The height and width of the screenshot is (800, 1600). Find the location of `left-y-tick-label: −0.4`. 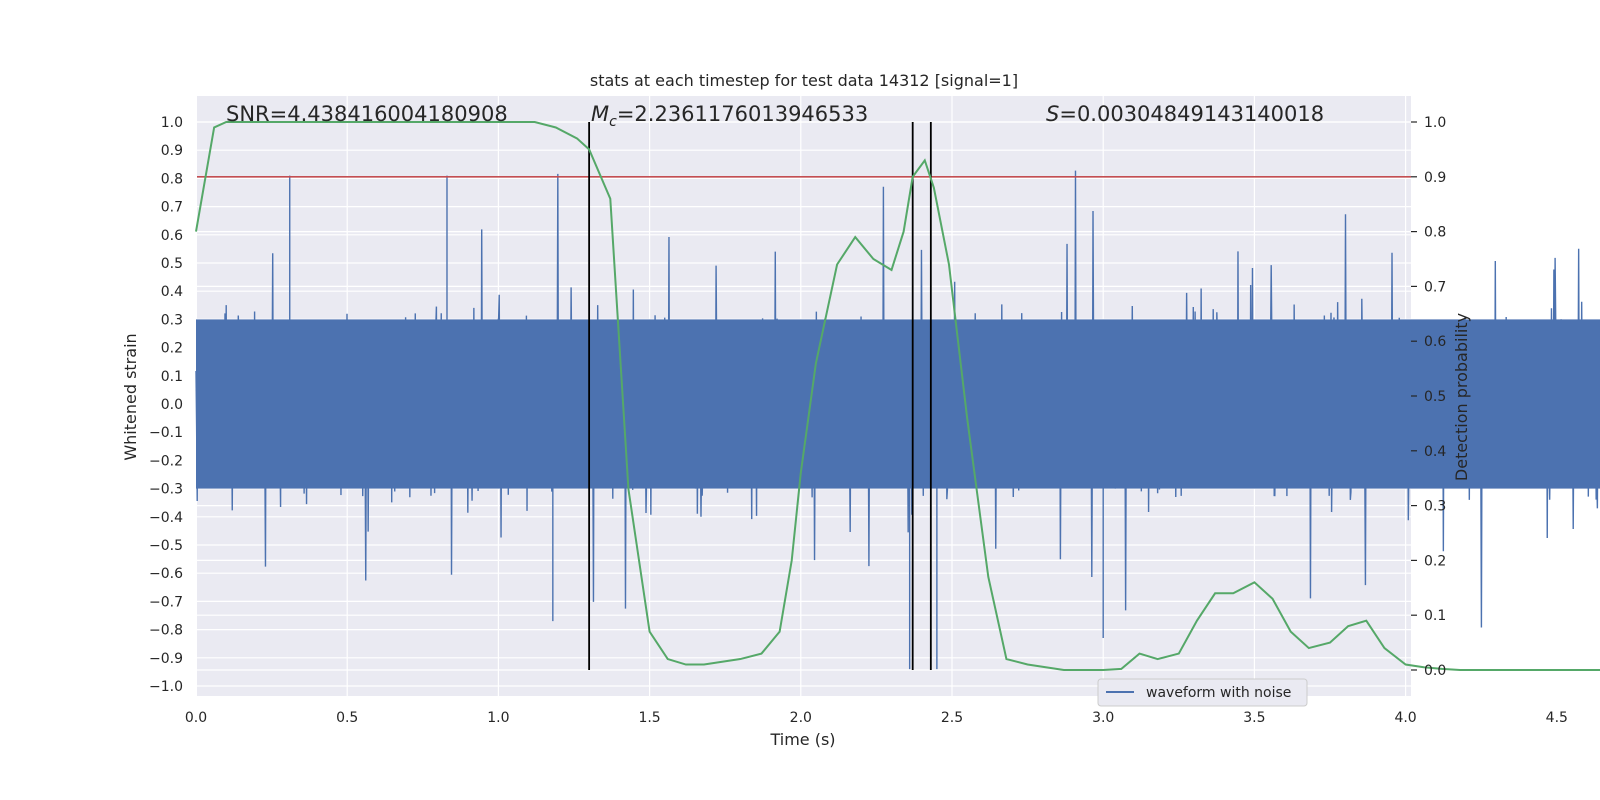

left-y-tick-label: −0.4 is located at coordinates (166, 518).